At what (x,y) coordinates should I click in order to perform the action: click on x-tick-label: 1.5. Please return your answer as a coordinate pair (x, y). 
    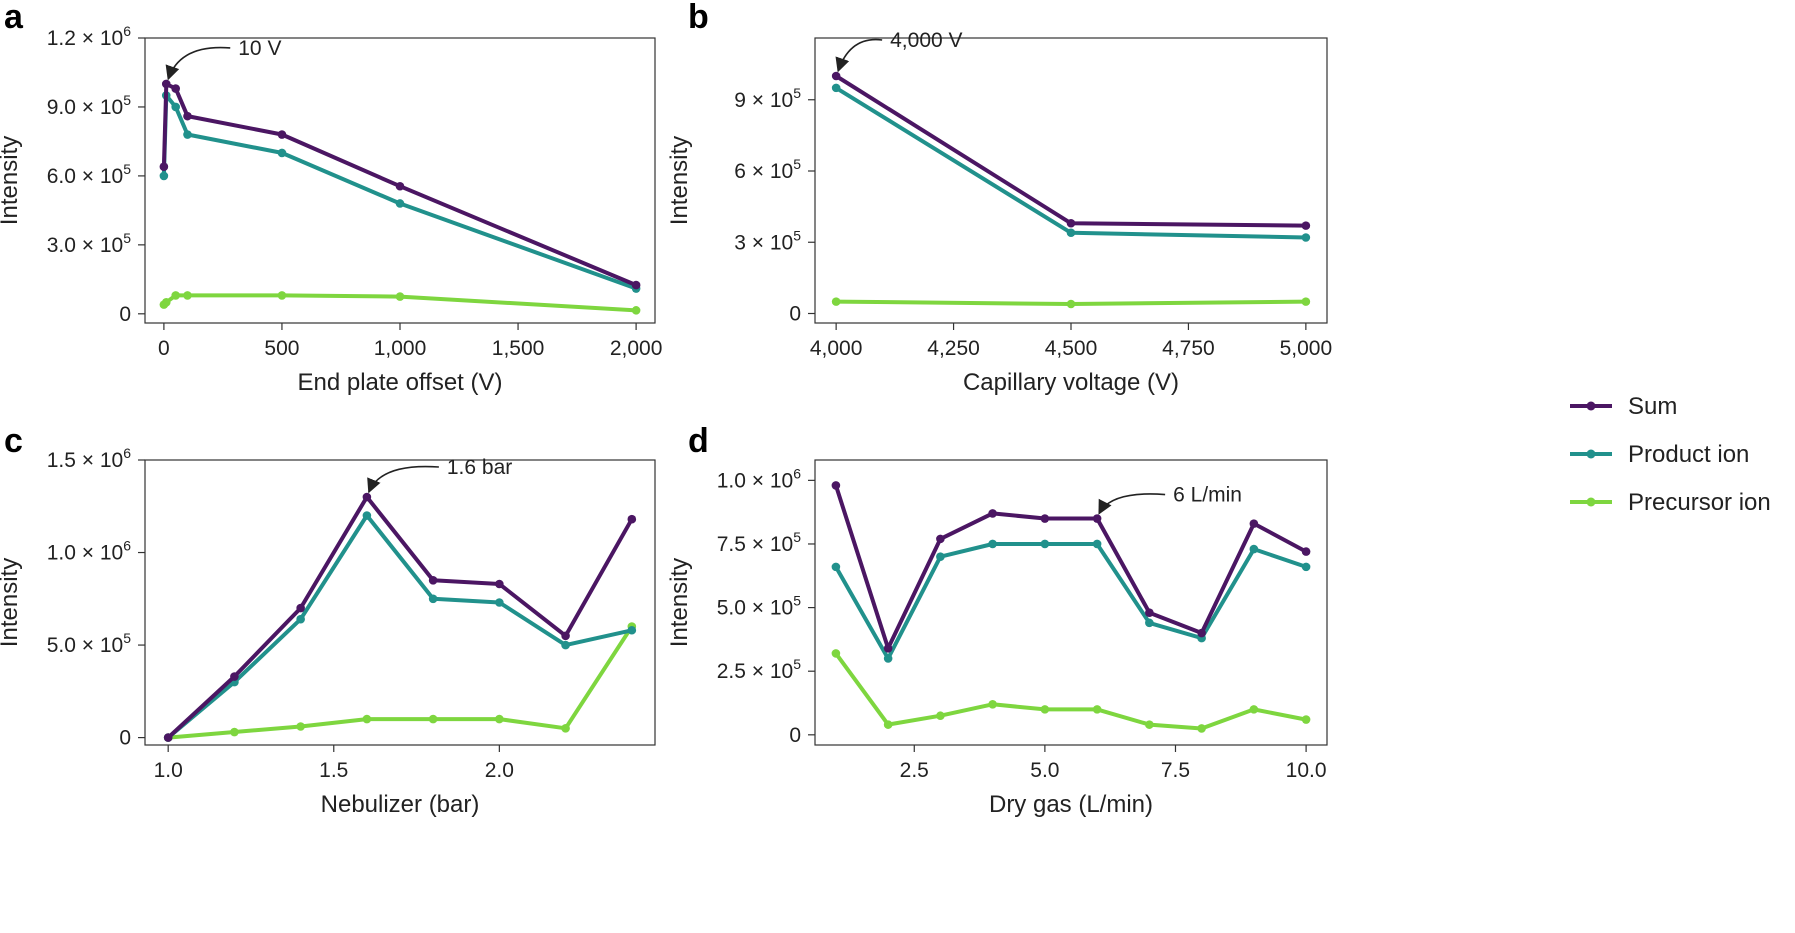
    Looking at the image, I should click on (333, 770).